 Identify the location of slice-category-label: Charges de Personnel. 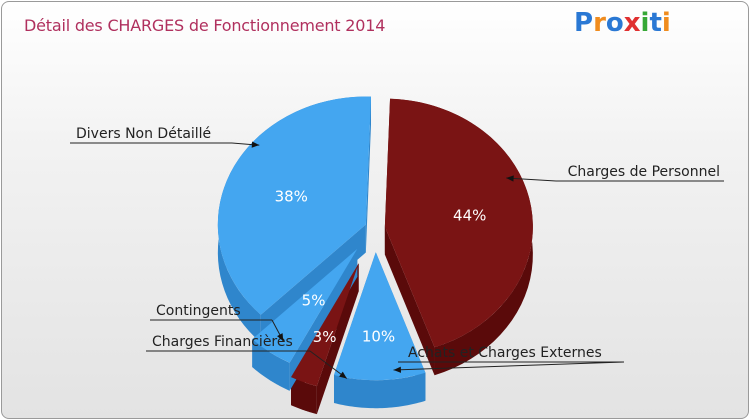
(644, 172).